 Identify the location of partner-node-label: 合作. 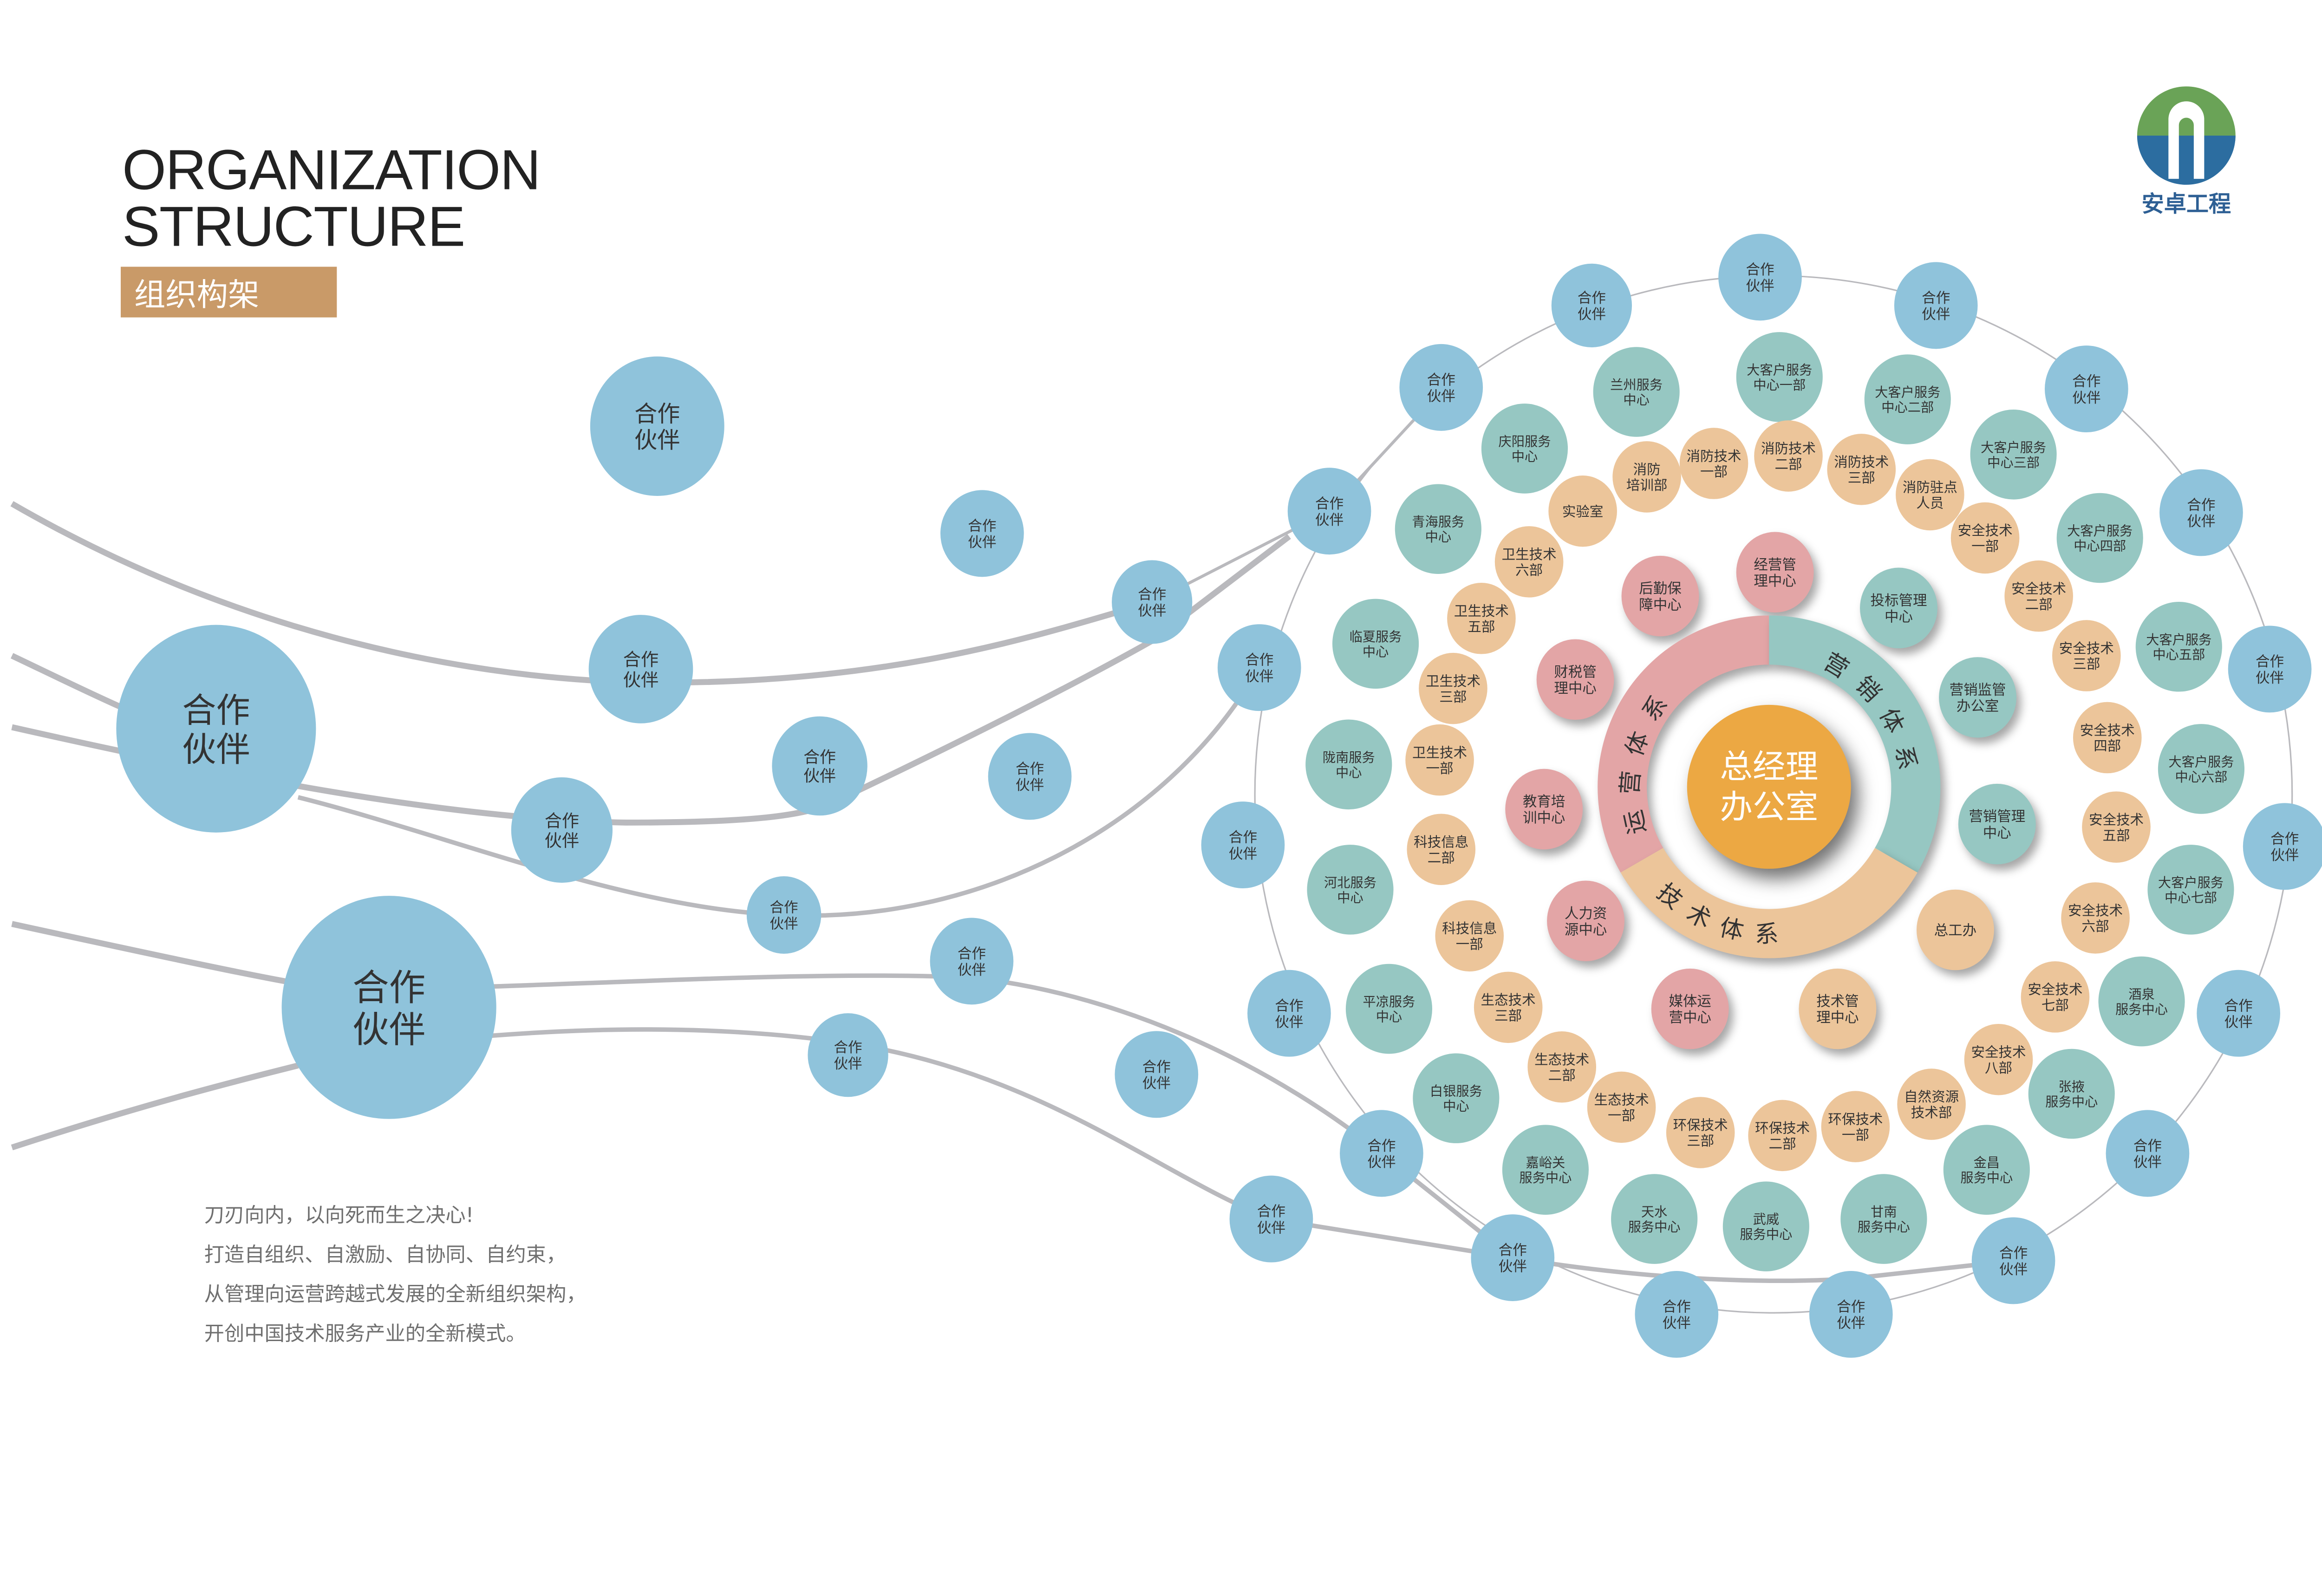
(848, 1048).